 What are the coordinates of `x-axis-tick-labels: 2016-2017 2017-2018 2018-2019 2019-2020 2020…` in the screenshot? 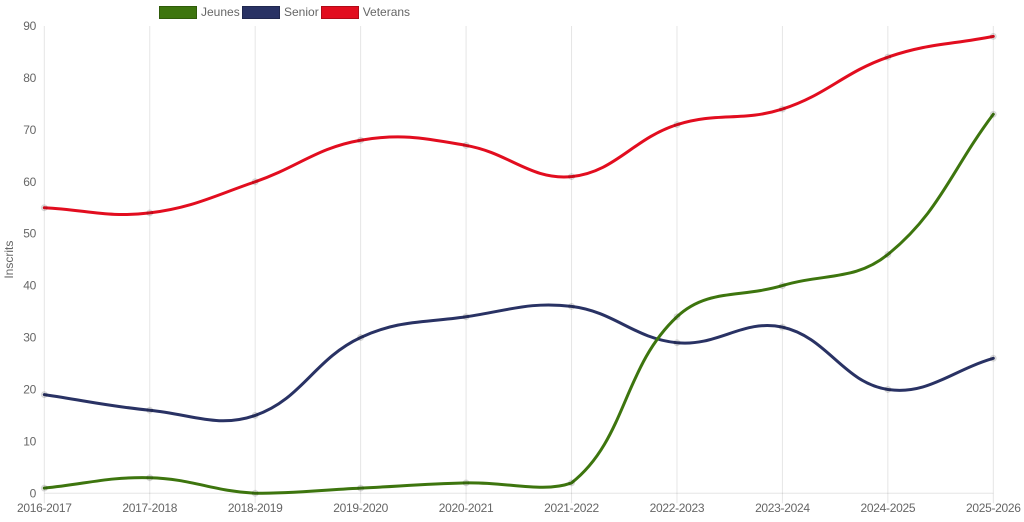 It's located at (519, 508).